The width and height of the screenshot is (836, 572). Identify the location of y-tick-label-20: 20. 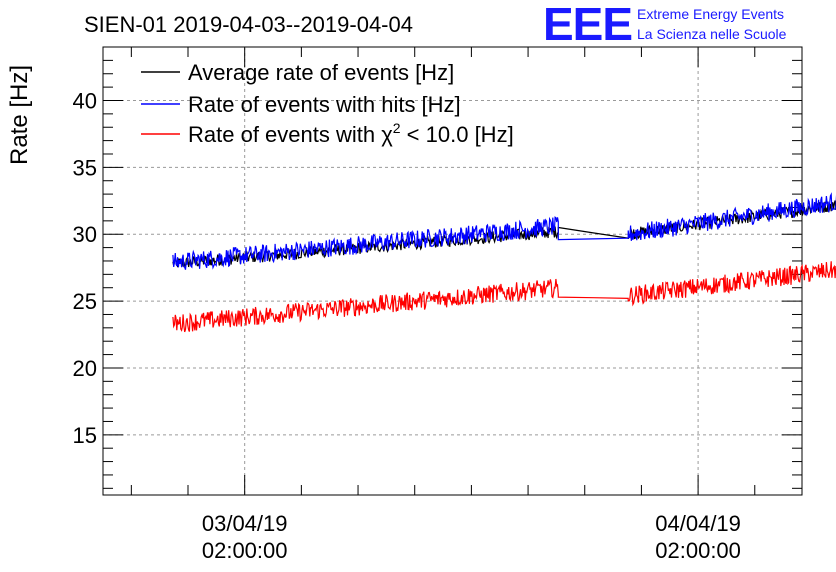
(85, 368).